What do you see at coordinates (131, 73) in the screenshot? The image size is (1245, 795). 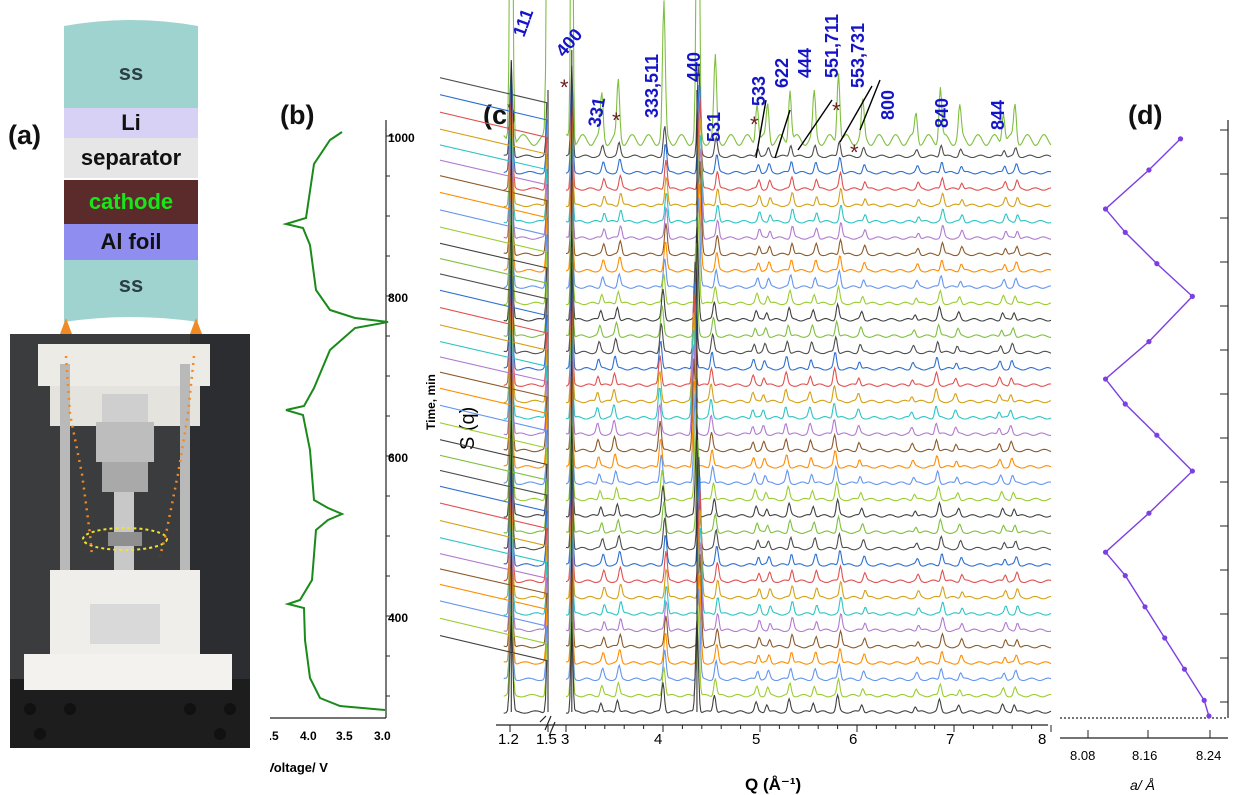 I see `layer-ss-top: ss` at bounding box center [131, 73].